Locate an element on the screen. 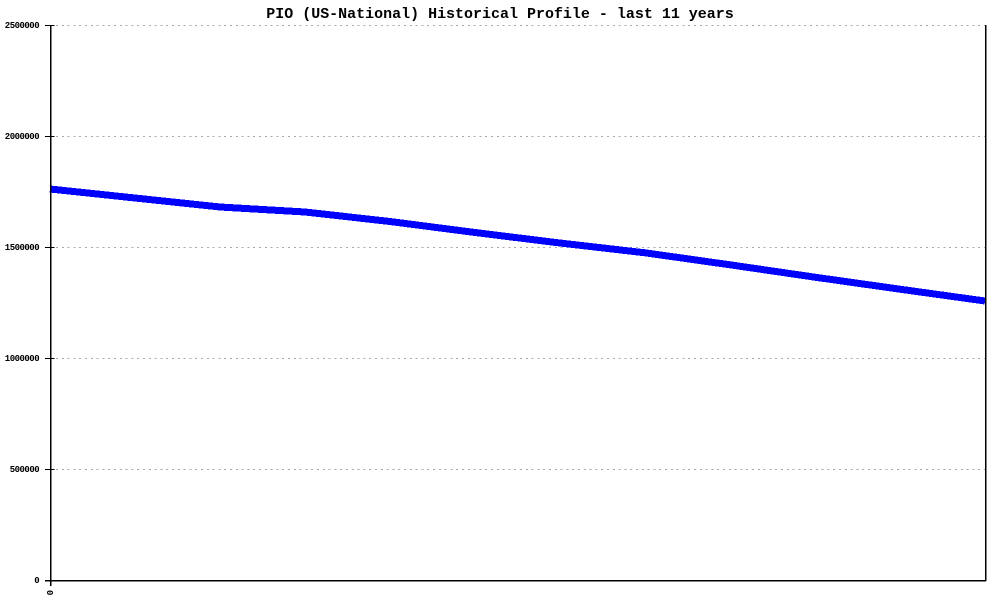 This screenshot has height=600, width=1000. svg-text: 2000000 is located at coordinates (22, 137).